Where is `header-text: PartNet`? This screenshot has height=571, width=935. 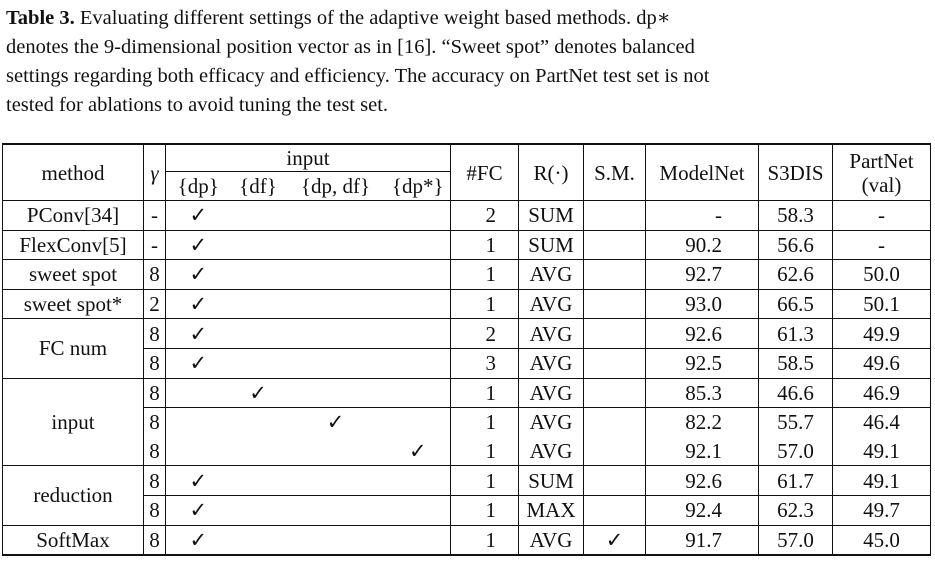
header-text: PartNet is located at coordinates (881, 160).